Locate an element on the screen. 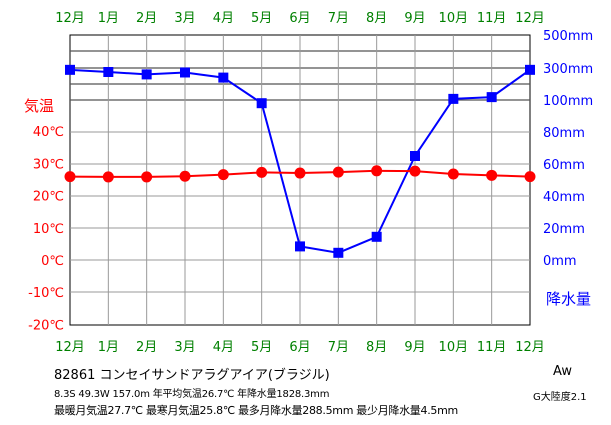  month-label-top: 2月 is located at coordinates (146, 18).